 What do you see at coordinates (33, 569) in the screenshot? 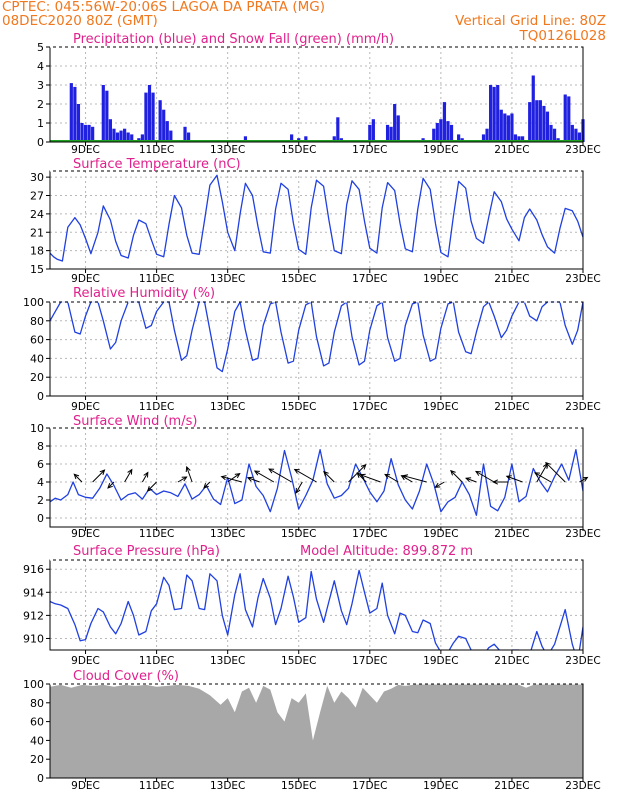
I see `pressure-ytick-label: 916` at bounding box center [33, 569].